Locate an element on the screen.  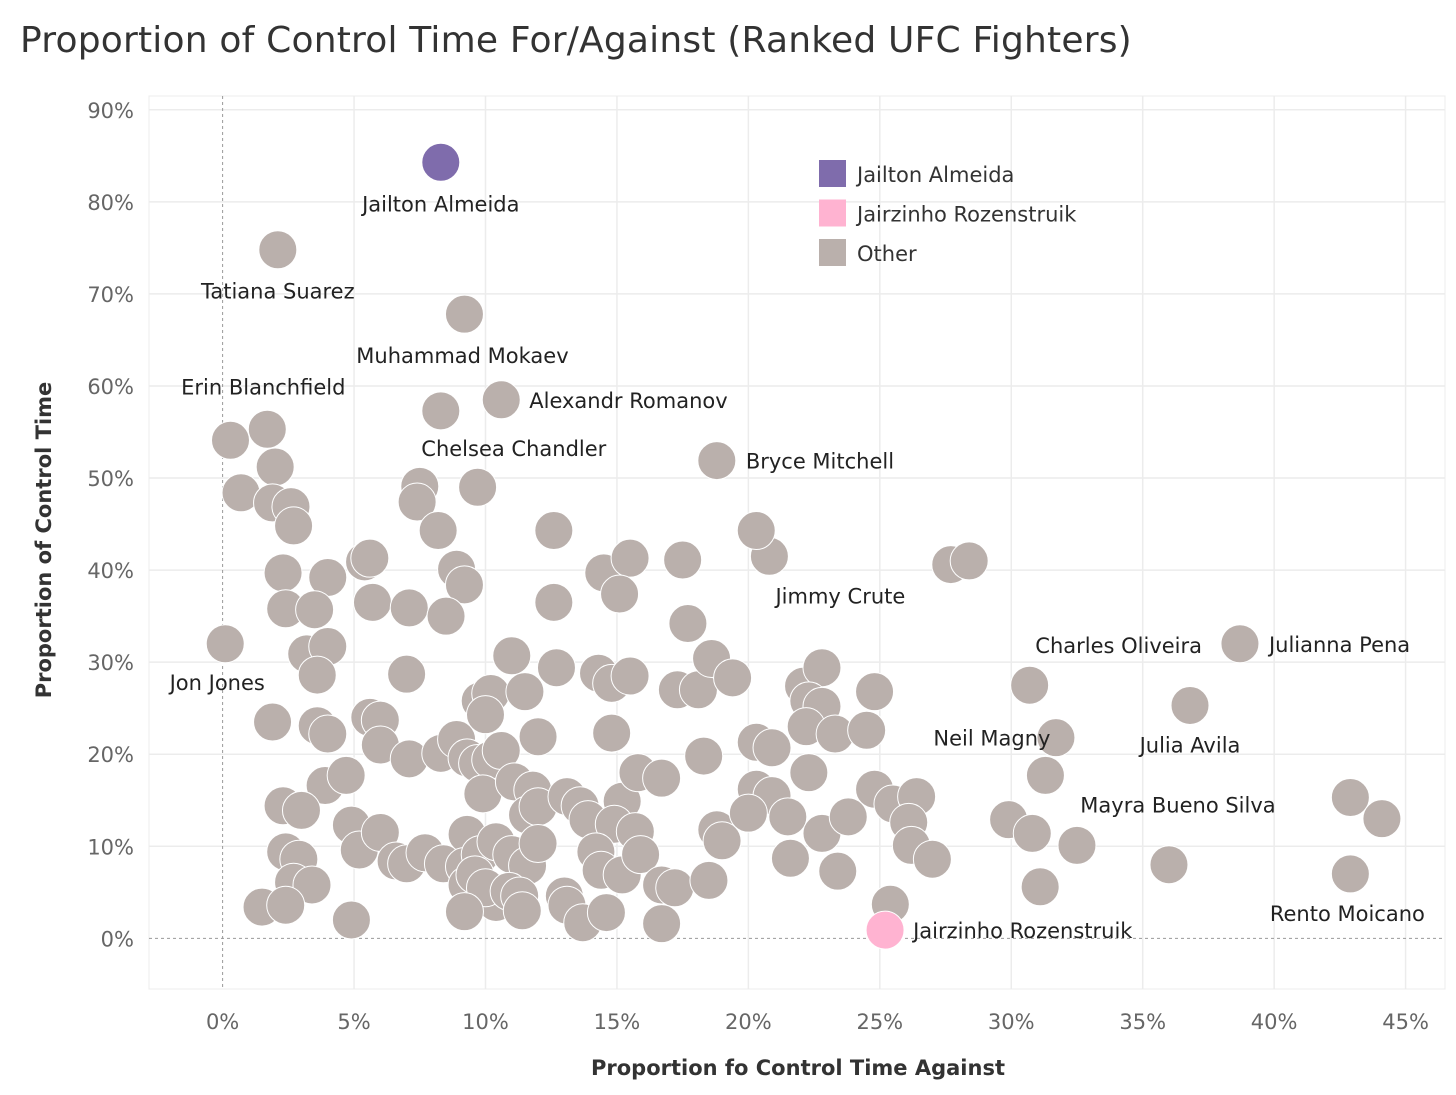
point-label: Jairzinho Rozenstruik is located at coordinates (1022, 931).